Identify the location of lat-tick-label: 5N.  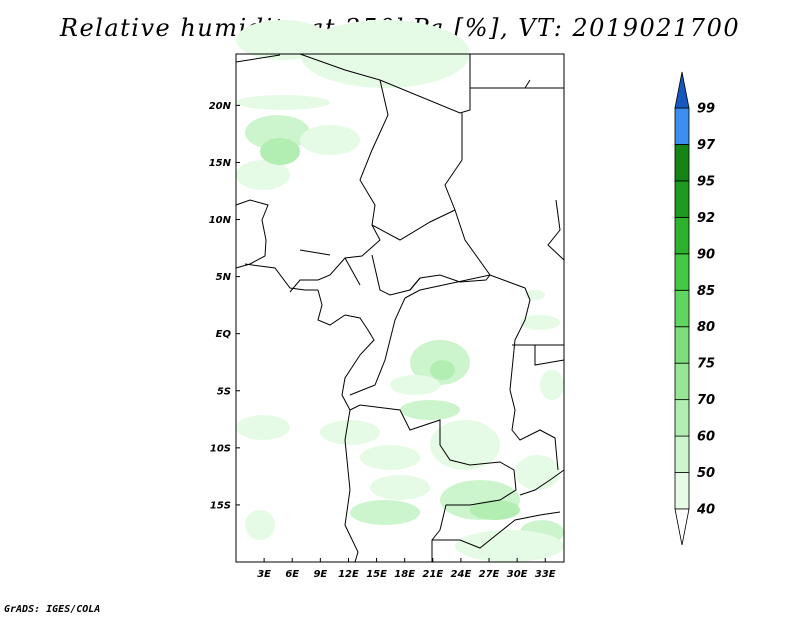
(224, 277).